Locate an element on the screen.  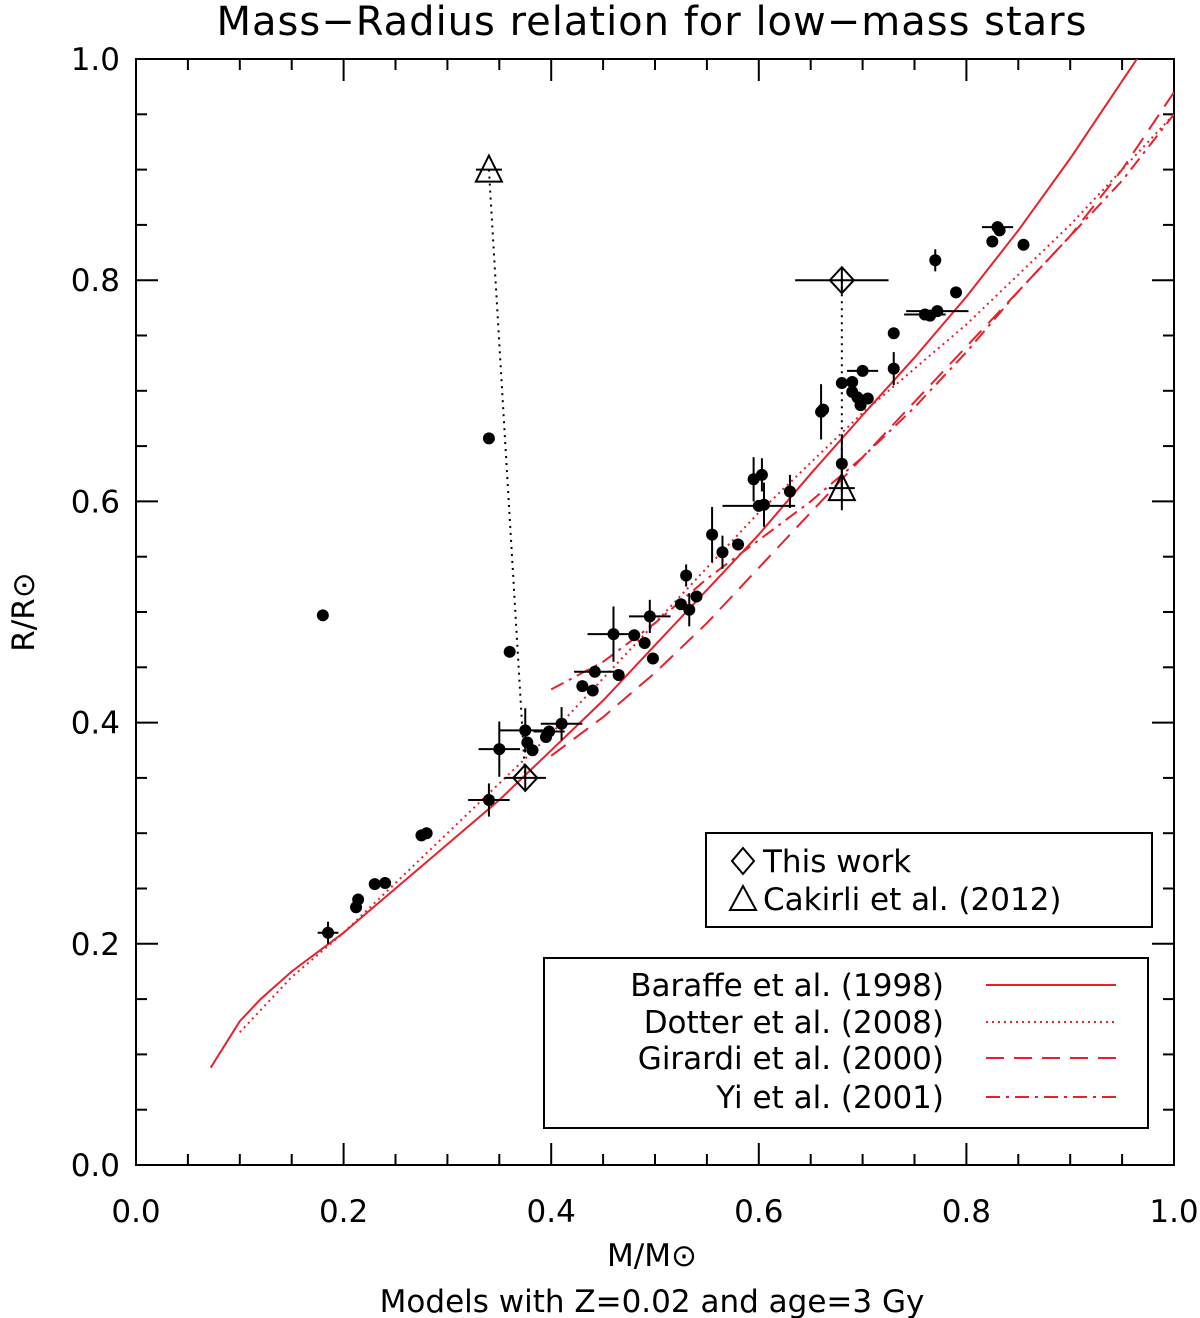
y-tick-label: 0.2 is located at coordinates (95, 945).